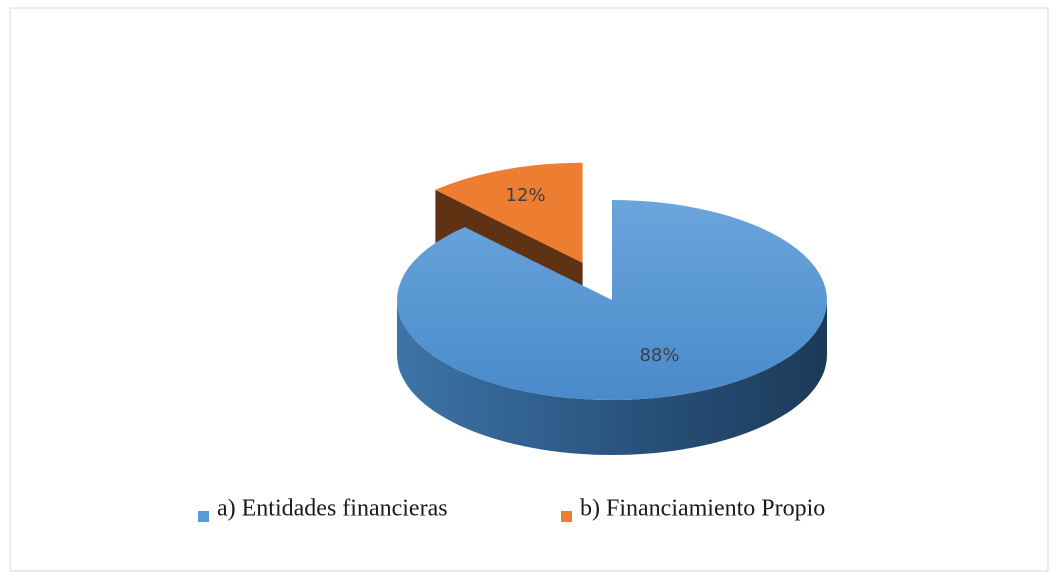 This screenshot has height=579, width=1058. I want to click on data-label: 88%, so click(659, 355).